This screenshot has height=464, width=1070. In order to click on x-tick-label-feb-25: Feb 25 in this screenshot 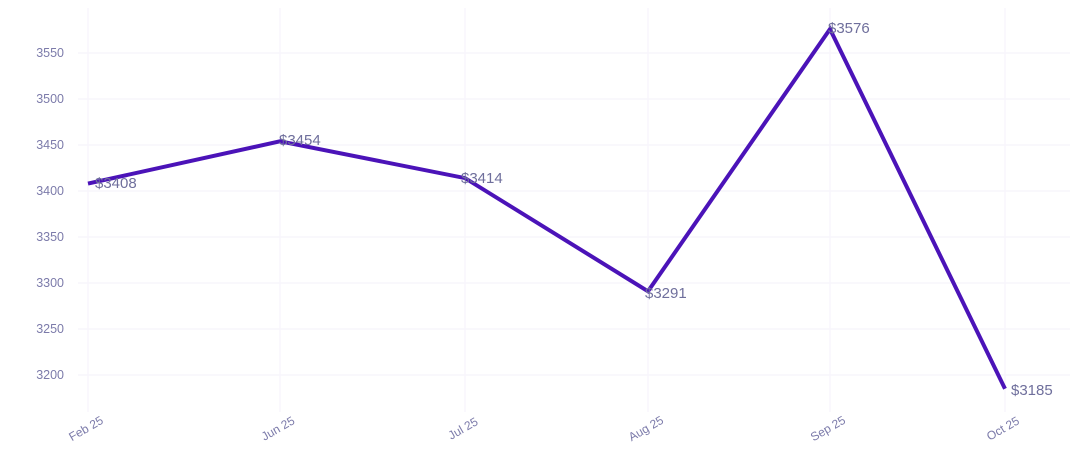, I will do `click(86, 428)`.